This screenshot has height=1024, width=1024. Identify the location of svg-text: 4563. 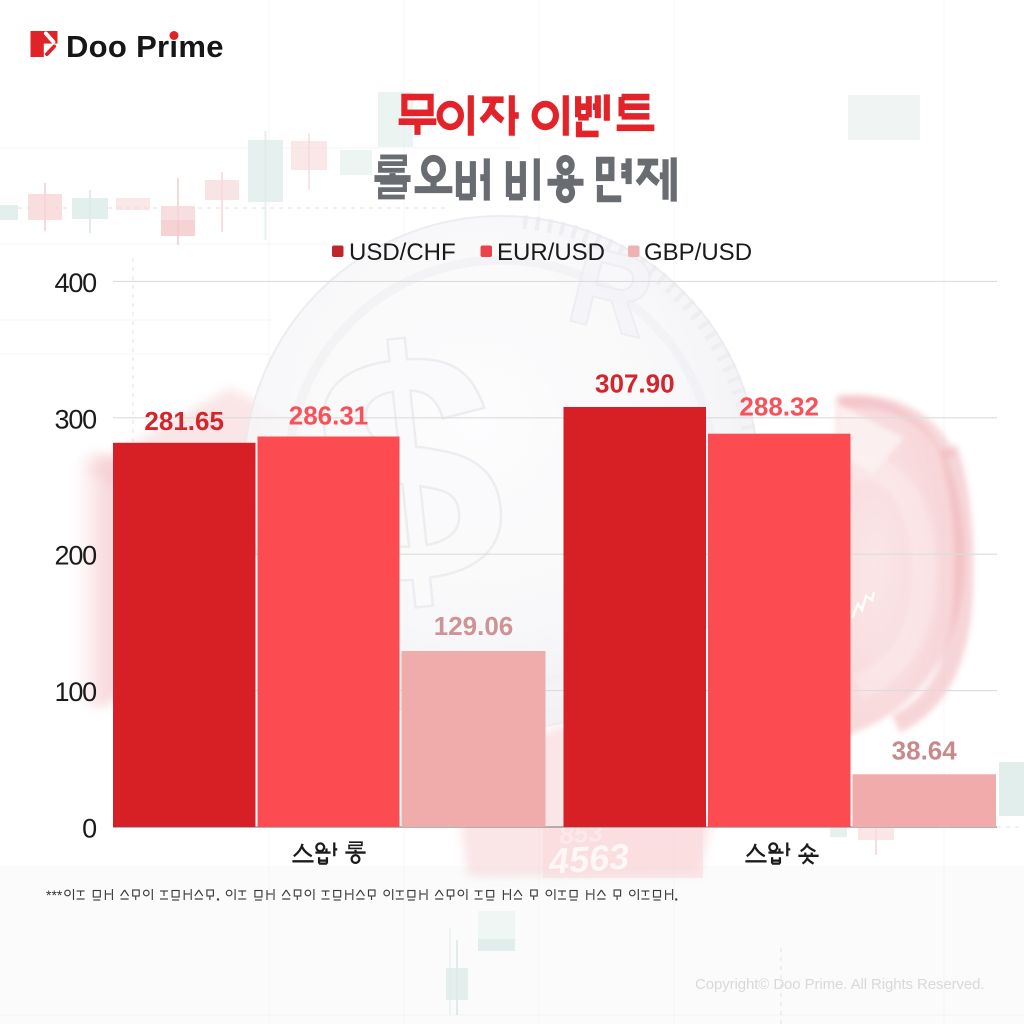
(589, 858).